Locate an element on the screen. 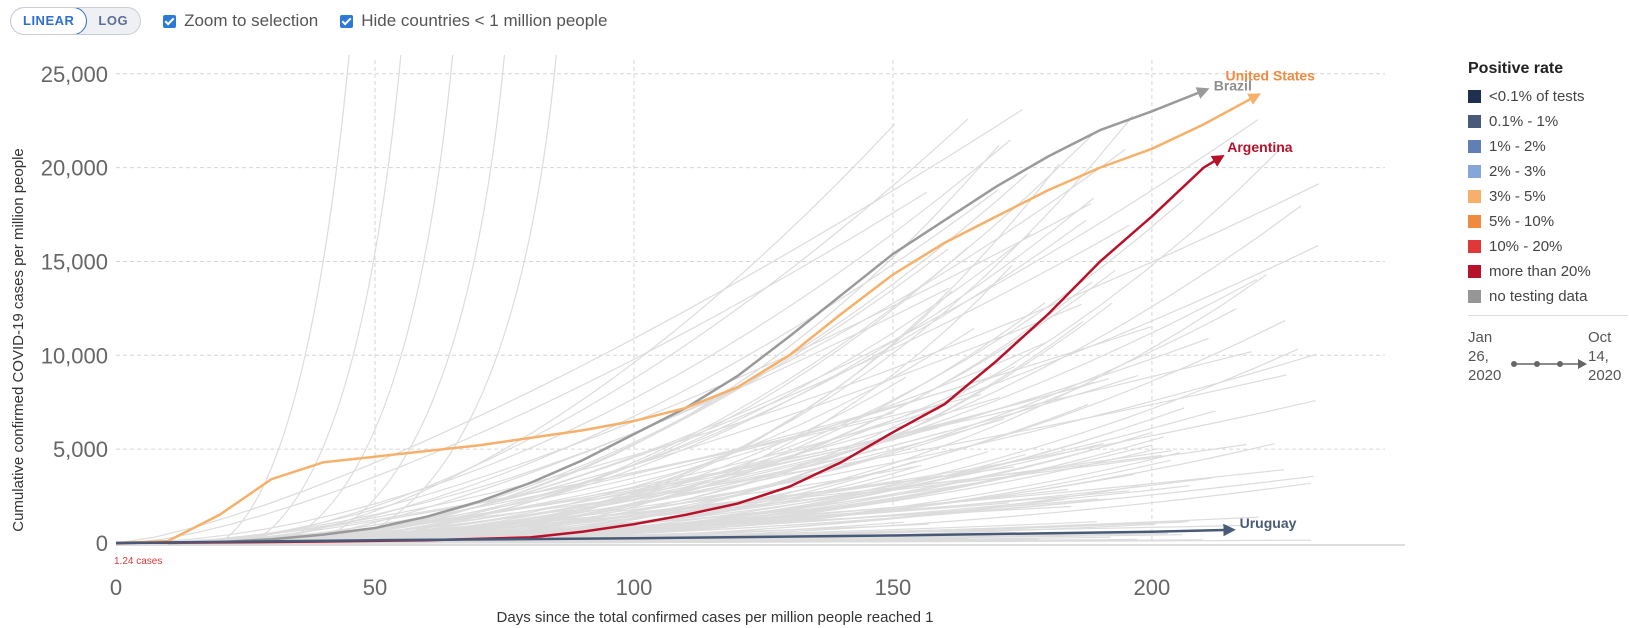  x-tick-label: 150 is located at coordinates (893, 587).